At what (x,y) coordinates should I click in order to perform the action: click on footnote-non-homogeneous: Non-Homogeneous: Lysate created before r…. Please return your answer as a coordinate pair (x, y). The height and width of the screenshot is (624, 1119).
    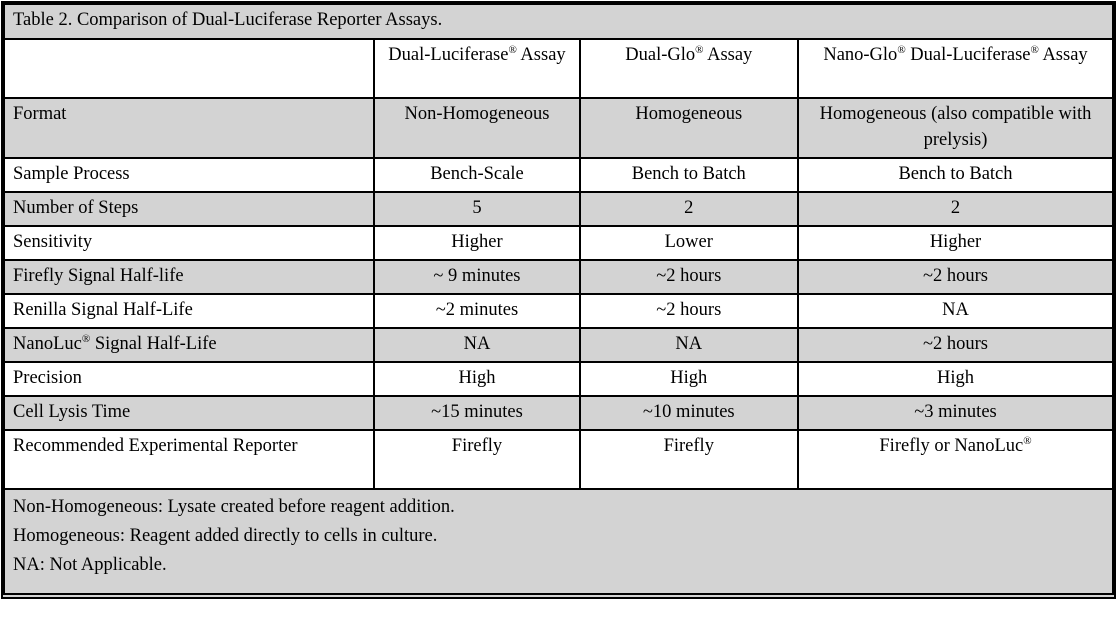
    Looking at the image, I should click on (234, 507).